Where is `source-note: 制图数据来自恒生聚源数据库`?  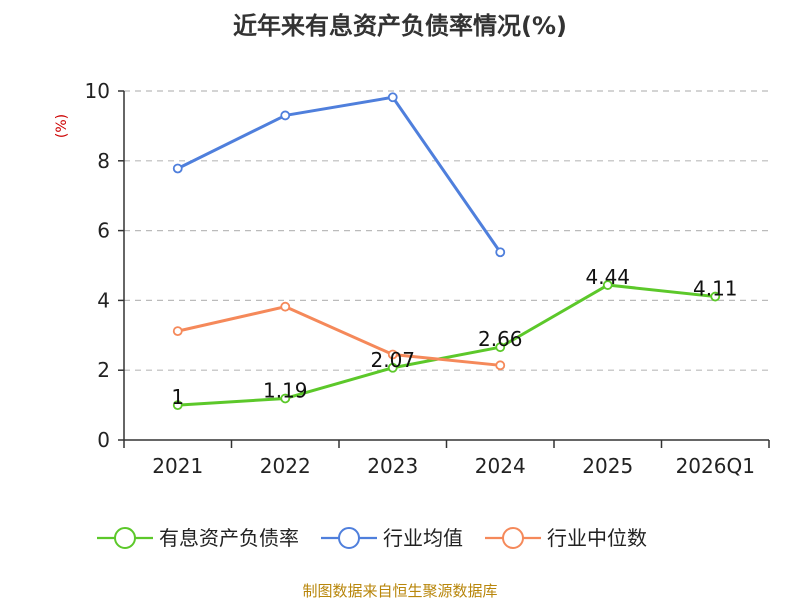
source-note: 制图数据来自恒生聚源数据库 is located at coordinates (399, 591).